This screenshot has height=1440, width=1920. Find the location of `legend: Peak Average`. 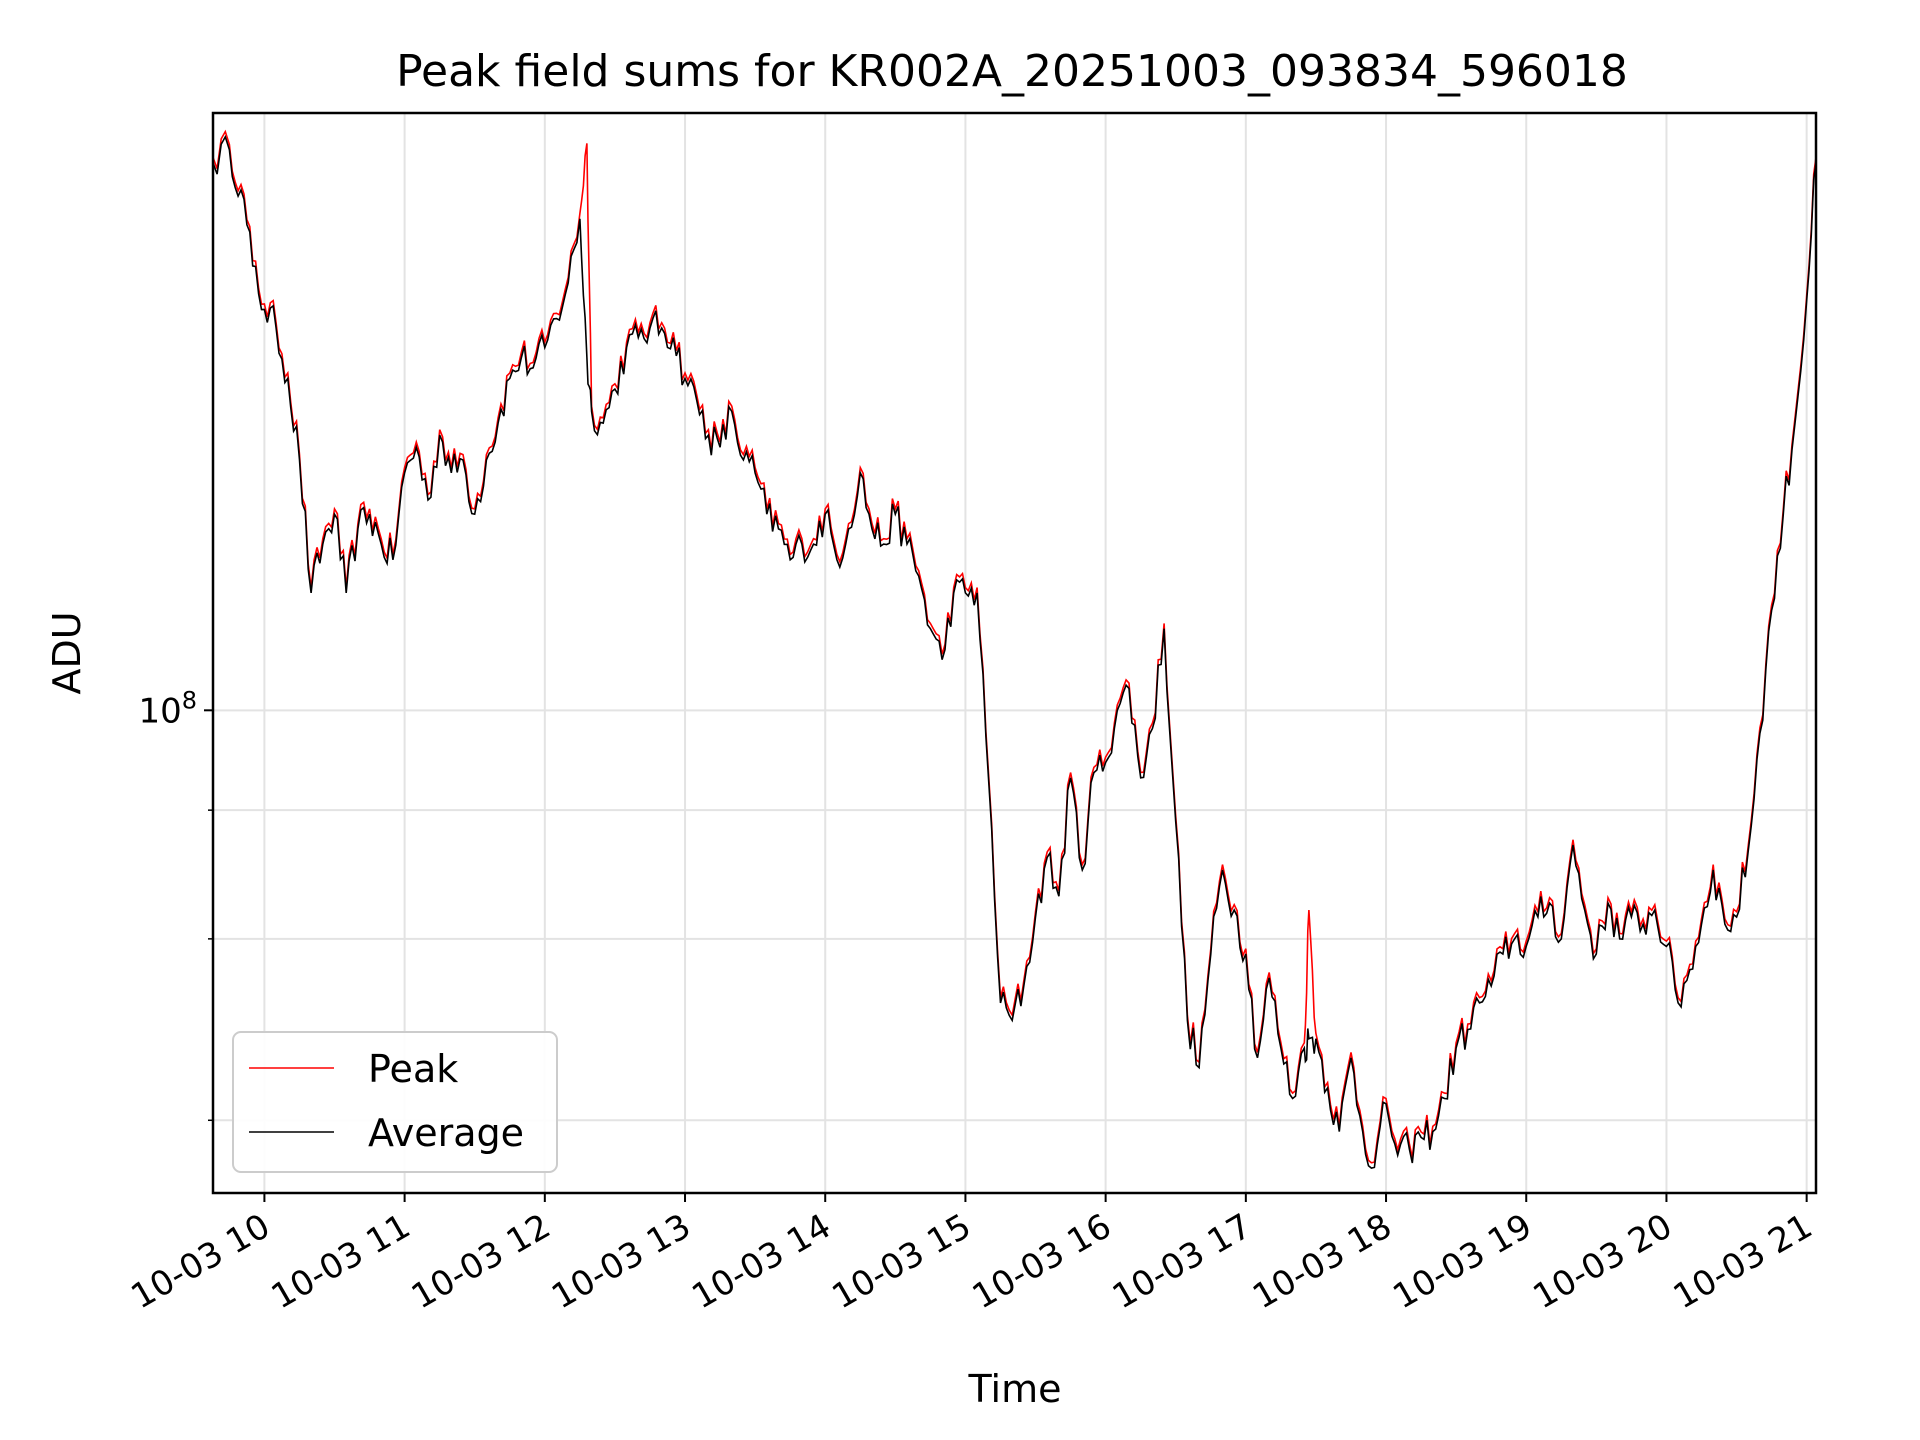

legend: Peak Average is located at coordinates (395, 1102).